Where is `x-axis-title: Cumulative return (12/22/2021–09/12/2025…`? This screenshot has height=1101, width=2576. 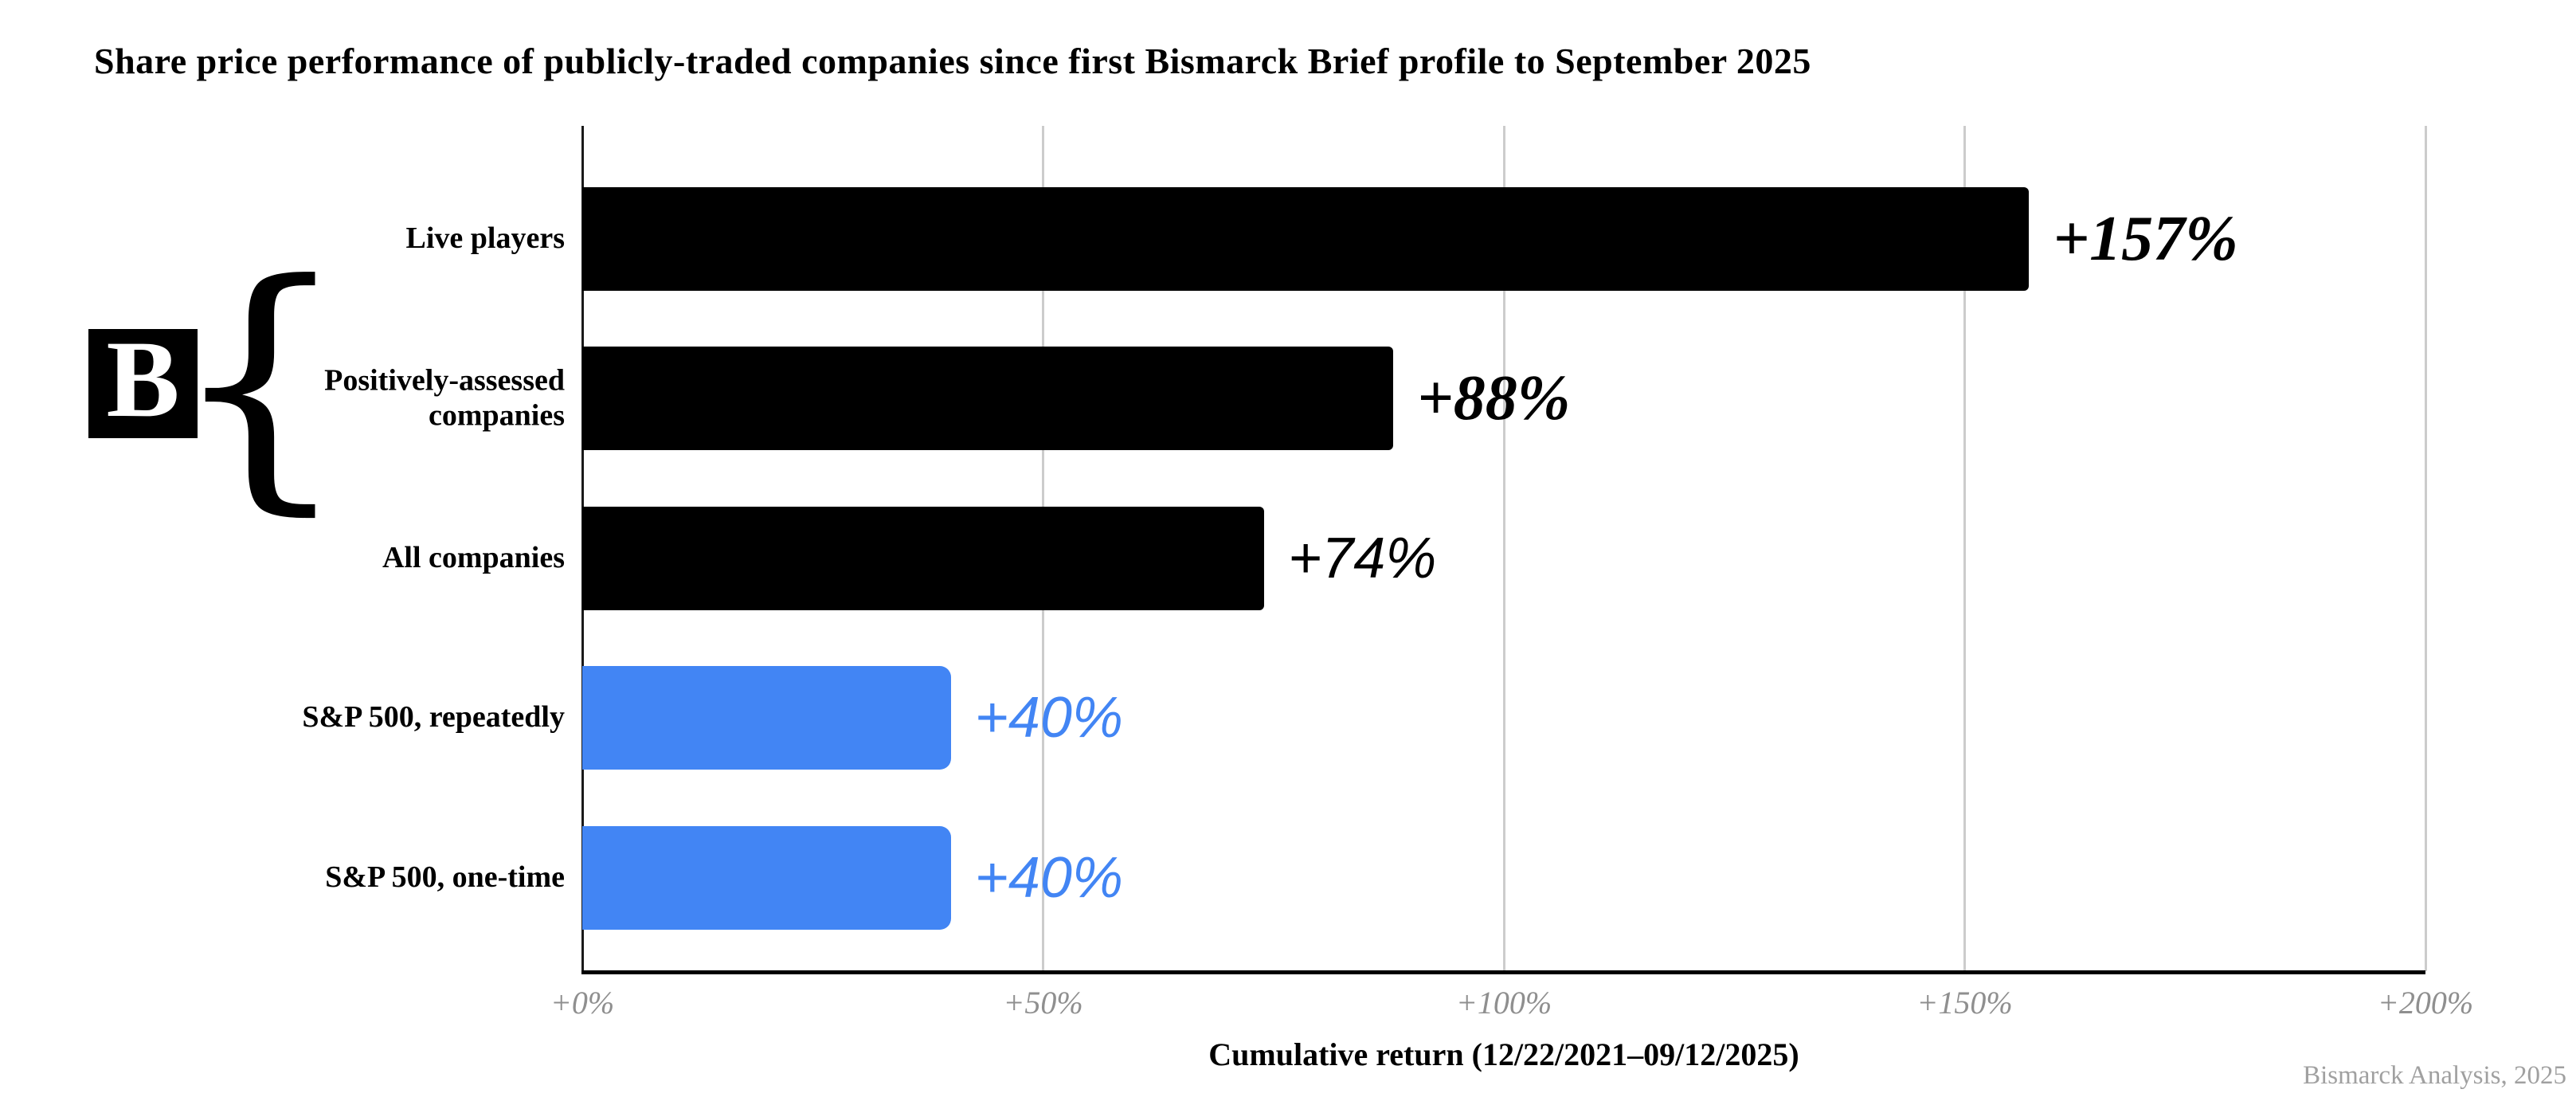
x-axis-title: Cumulative return (12/22/2021–09/12/2025… is located at coordinates (1503, 1054).